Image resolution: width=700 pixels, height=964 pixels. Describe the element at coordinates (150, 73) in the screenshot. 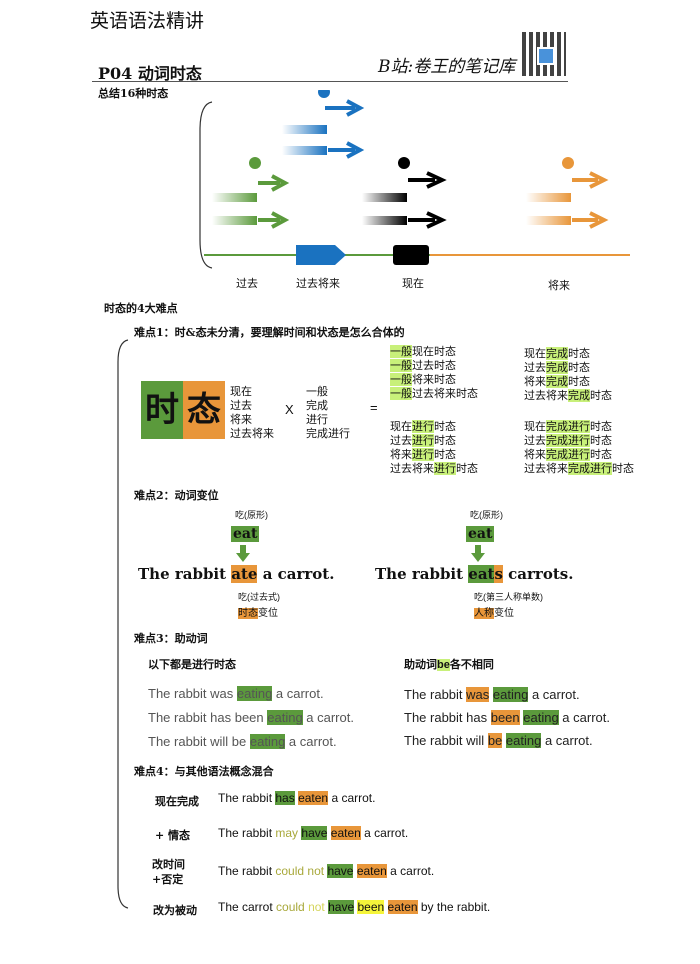

I see `lesson-title: P04 动词时态` at that location.